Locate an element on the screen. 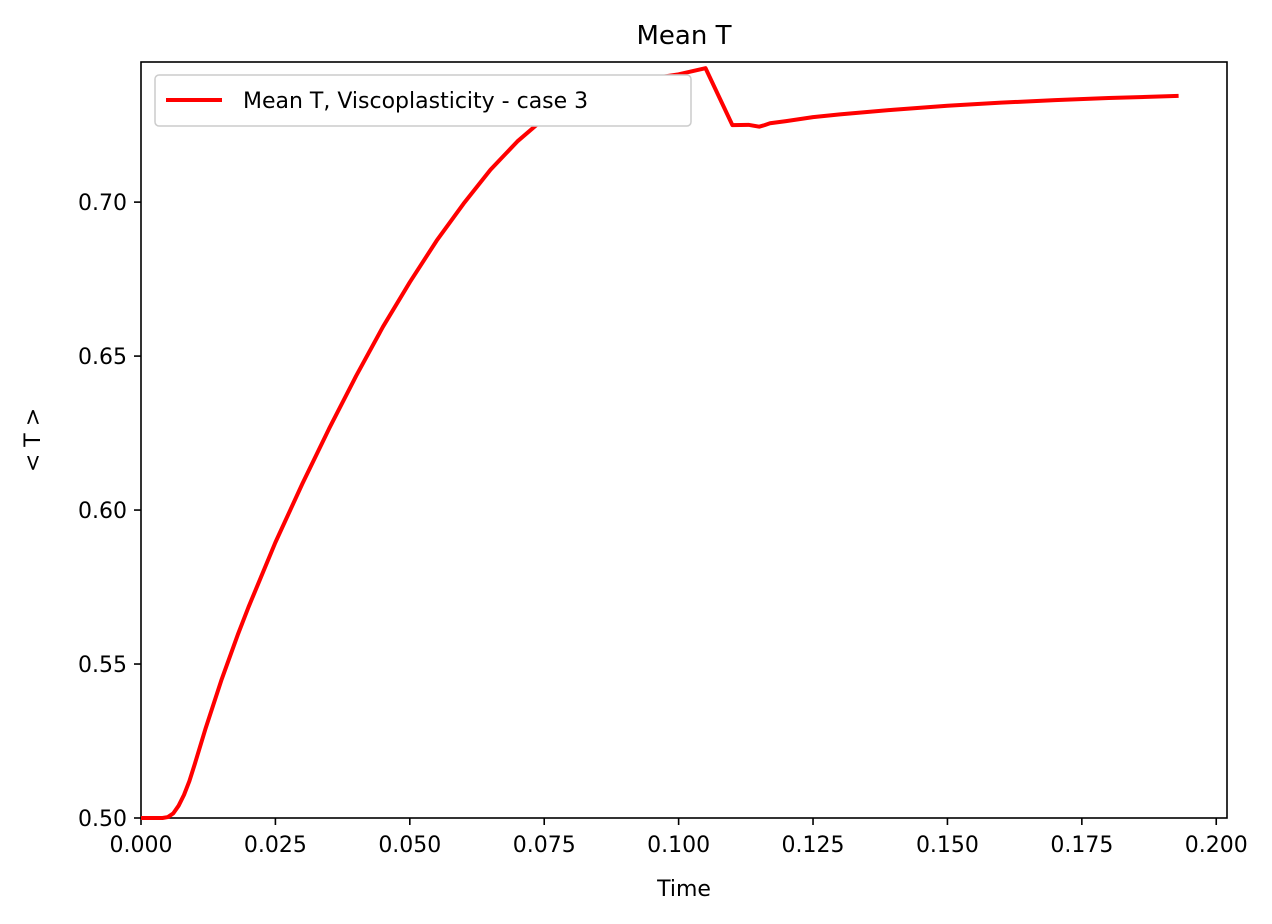  y-axis: 0.50 0.55 0.60 0.65 0.70 is located at coordinates (109, 511).